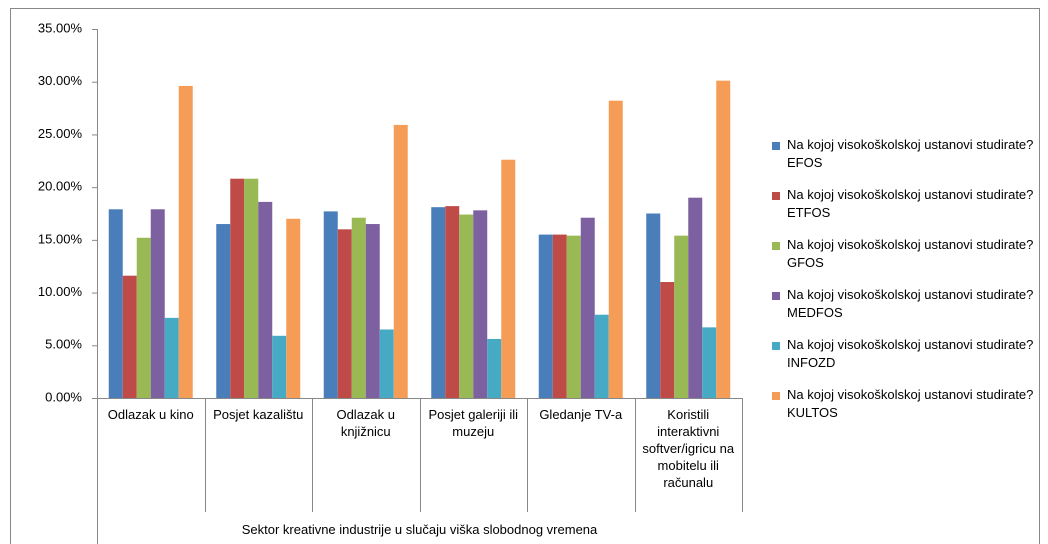 This screenshot has height=544, width=1048. I want to click on y-tick-label: 5.00%, so click(63, 344).